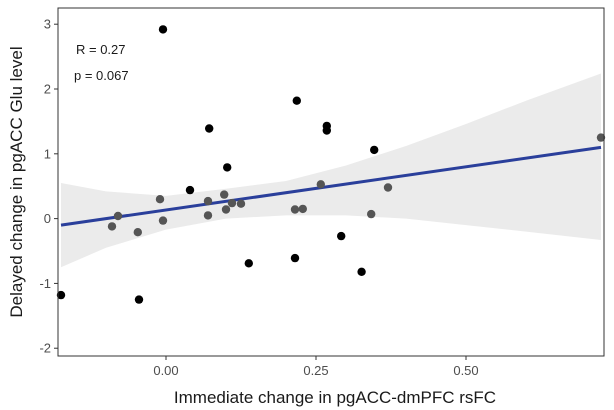 The image size is (614, 410). What do you see at coordinates (101, 49) in the screenshot?
I see `correlation-r-annotation: R = 0.27` at bounding box center [101, 49].